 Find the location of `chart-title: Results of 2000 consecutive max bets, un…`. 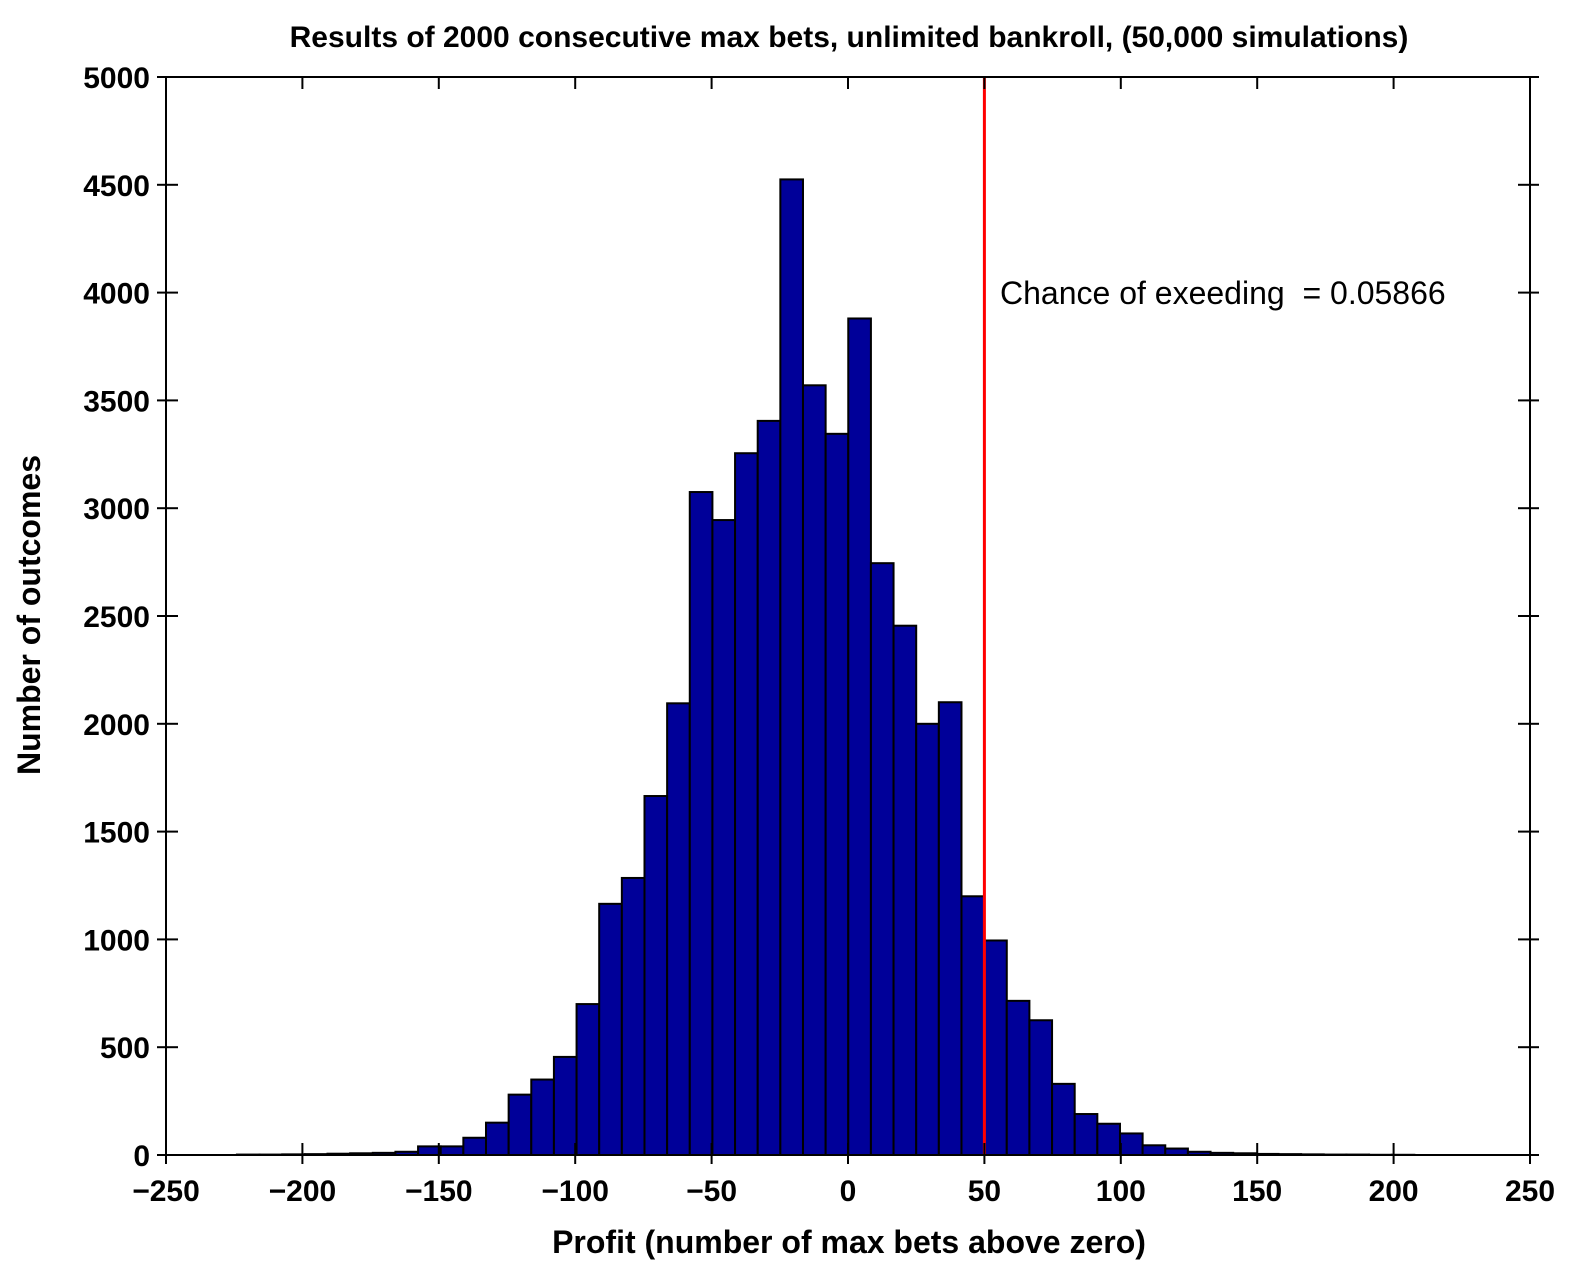

chart-title: Results of 2000 consecutive max bets, un… is located at coordinates (849, 37).